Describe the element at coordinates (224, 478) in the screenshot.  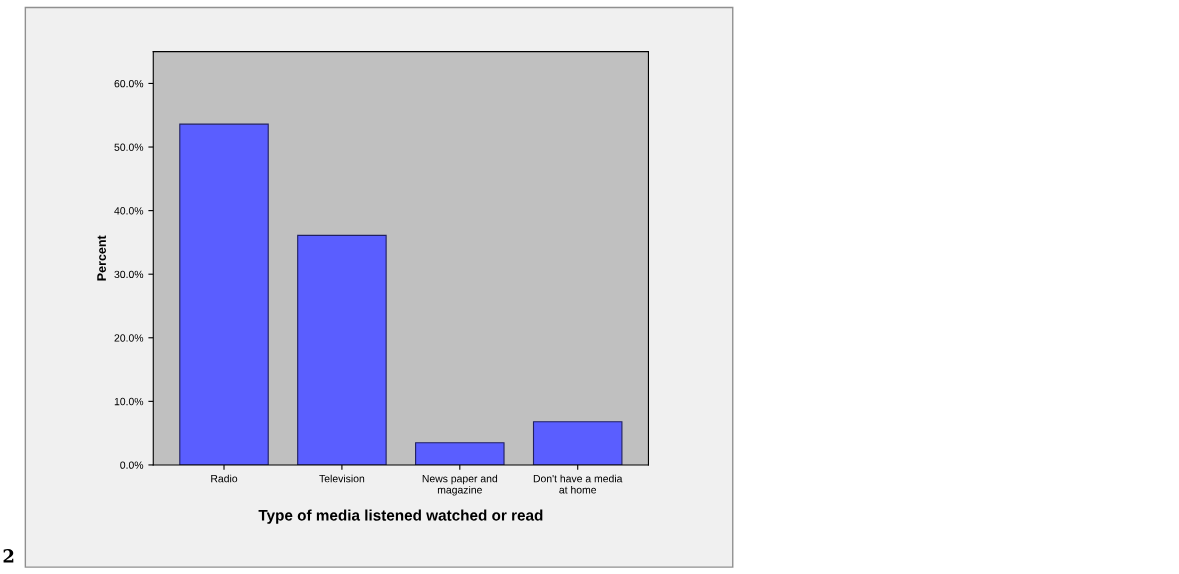
I see `x-tick-label: Radio` at that location.